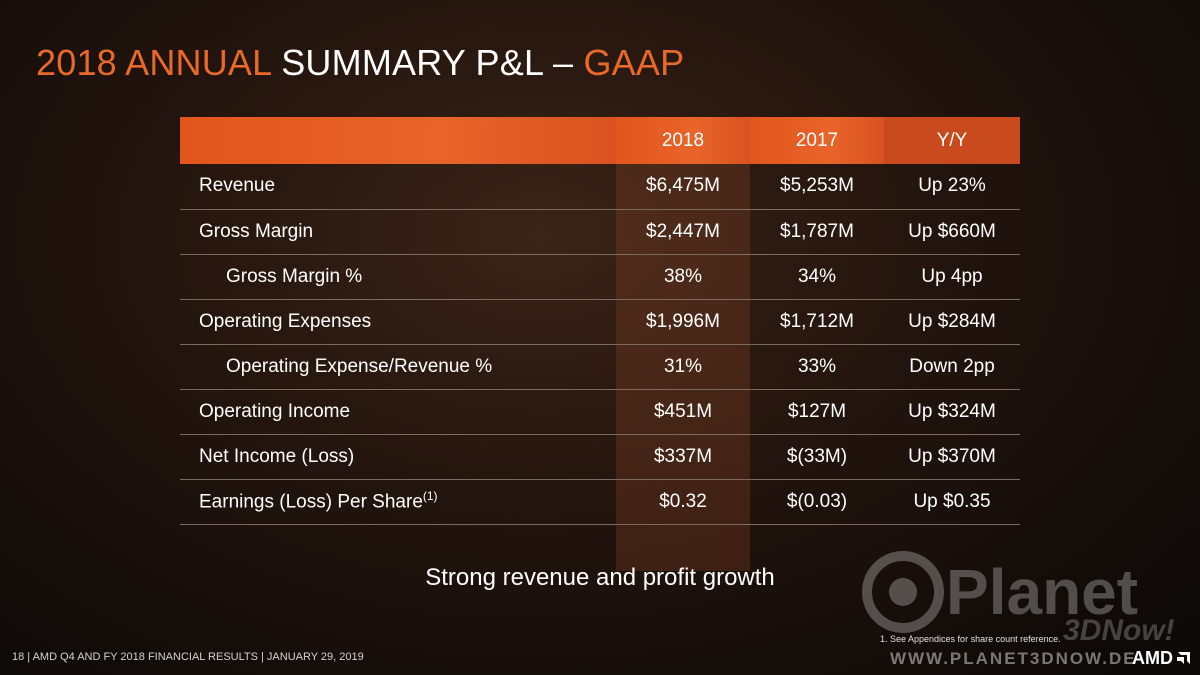 This screenshot has width=1200, height=675. What do you see at coordinates (952, 321) in the screenshot?
I see `value-yy: Up $284M` at bounding box center [952, 321].